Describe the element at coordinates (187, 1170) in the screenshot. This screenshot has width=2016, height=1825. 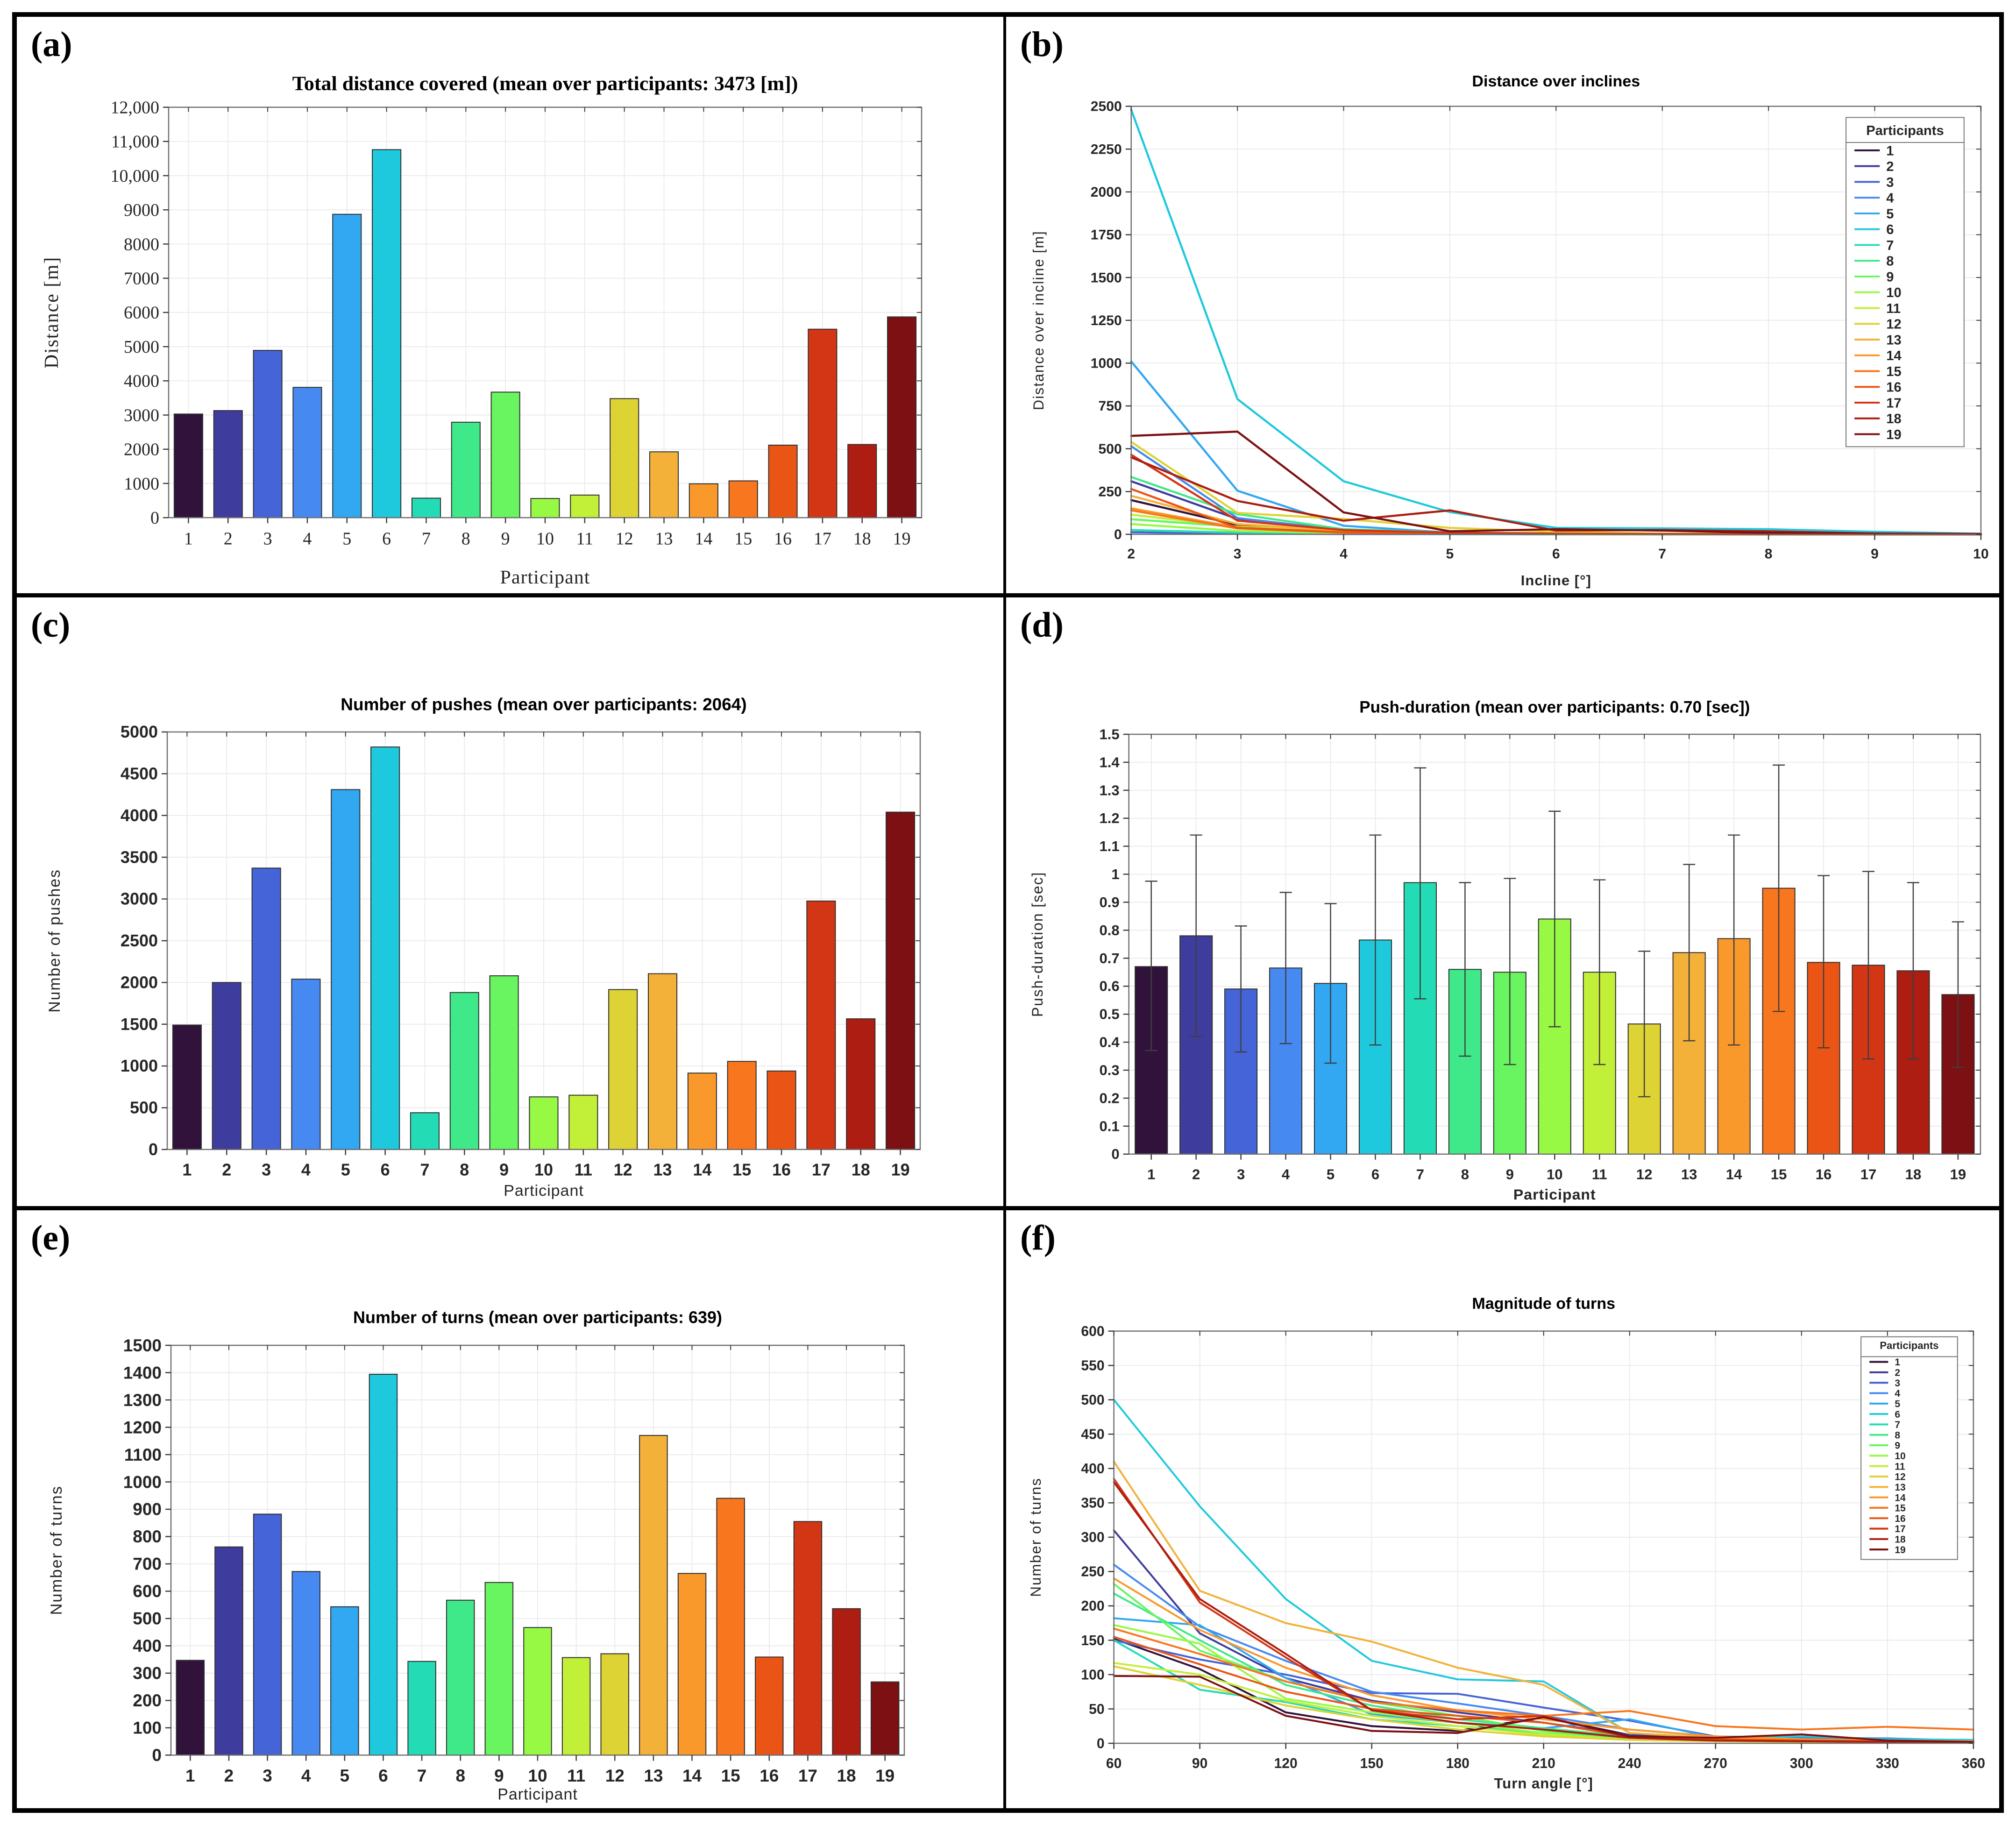
I see `x-tick-label: 1` at that location.